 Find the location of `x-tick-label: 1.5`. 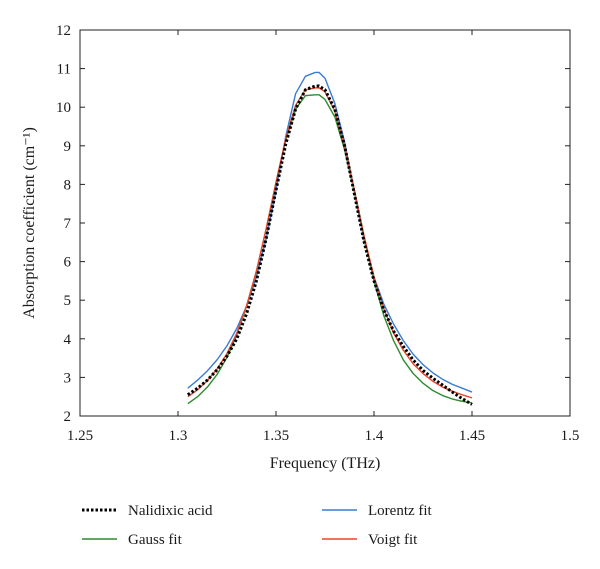

x-tick-label: 1.5 is located at coordinates (570, 436).